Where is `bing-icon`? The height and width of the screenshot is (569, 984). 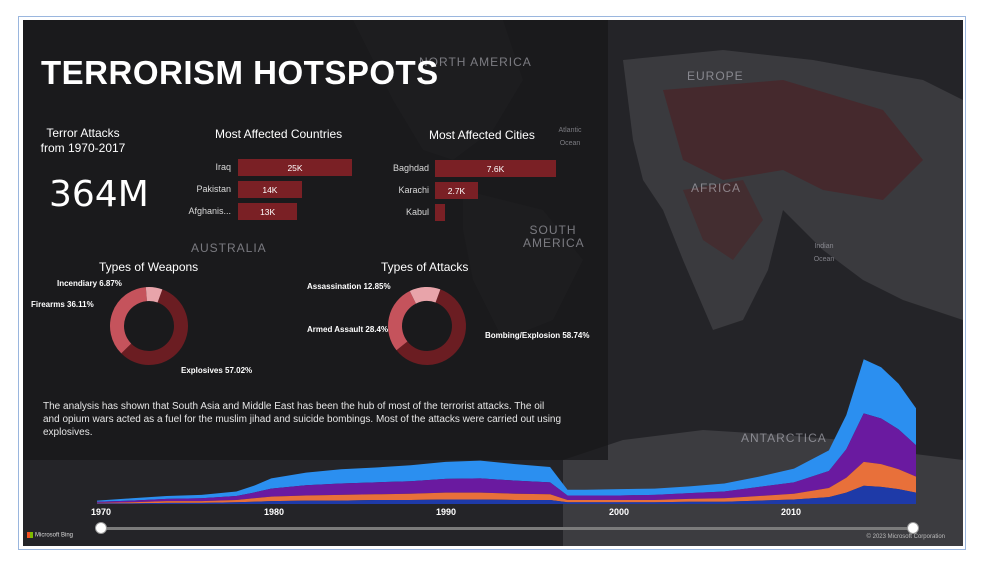
bing-icon is located at coordinates (30, 535).